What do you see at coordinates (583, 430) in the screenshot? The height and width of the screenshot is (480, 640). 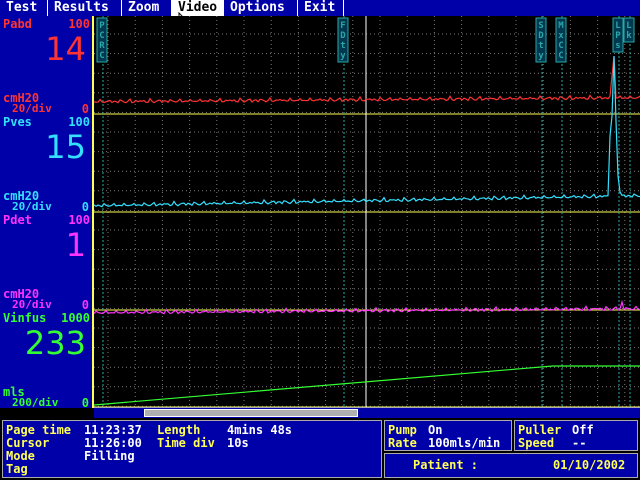 I see `puller-value: Off` at bounding box center [583, 430].